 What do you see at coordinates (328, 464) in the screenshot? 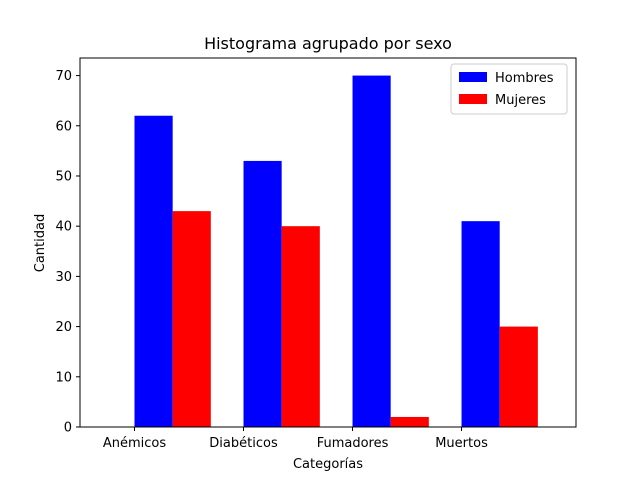
I see `x-axis-label: Categorías` at bounding box center [328, 464].